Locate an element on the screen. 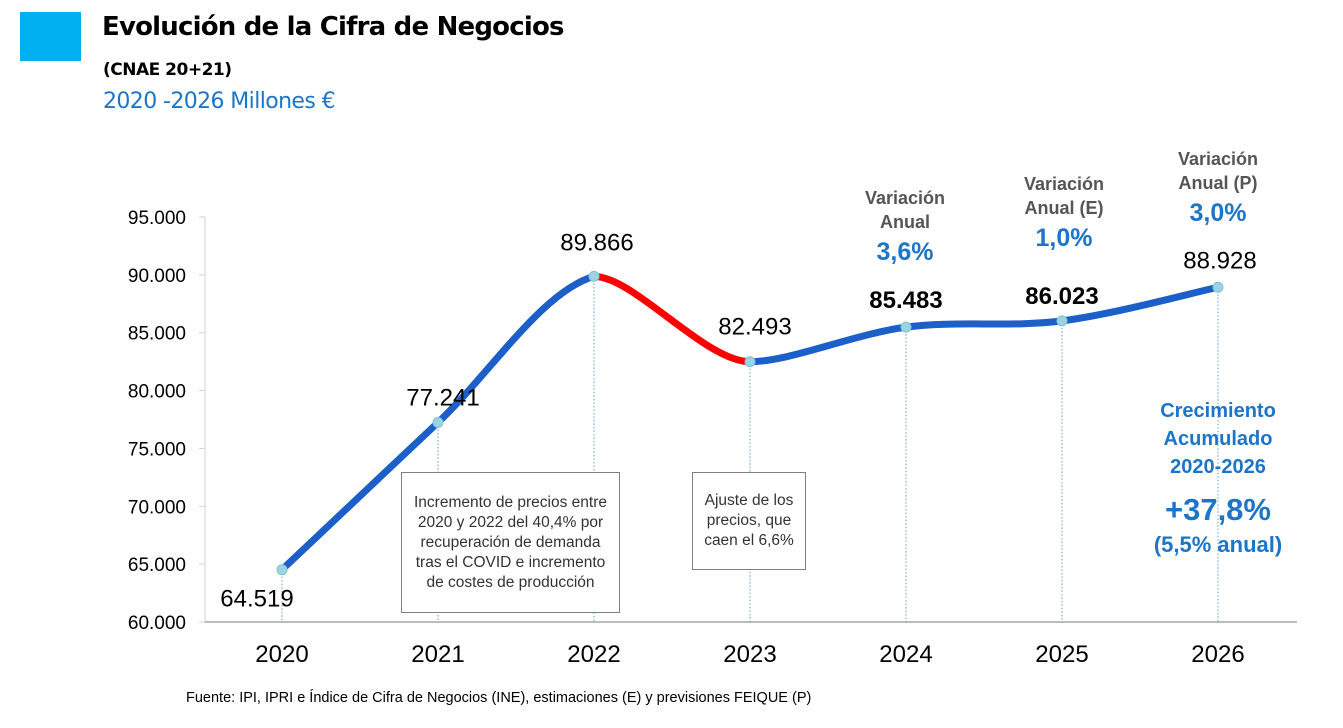 The width and height of the screenshot is (1343, 728). variation-value-2026: 3,0% is located at coordinates (1218, 213).